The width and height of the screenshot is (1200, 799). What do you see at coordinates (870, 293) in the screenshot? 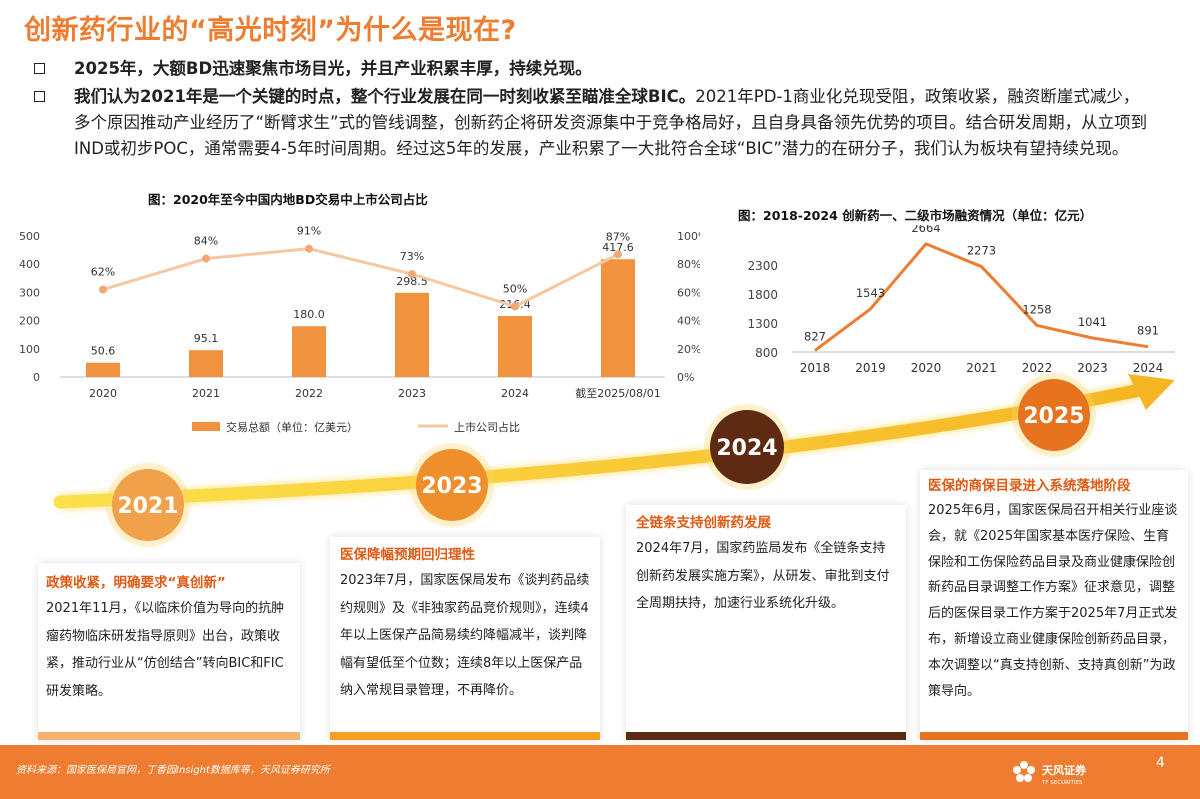
I see `line-data-label: 1543` at bounding box center [870, 293].